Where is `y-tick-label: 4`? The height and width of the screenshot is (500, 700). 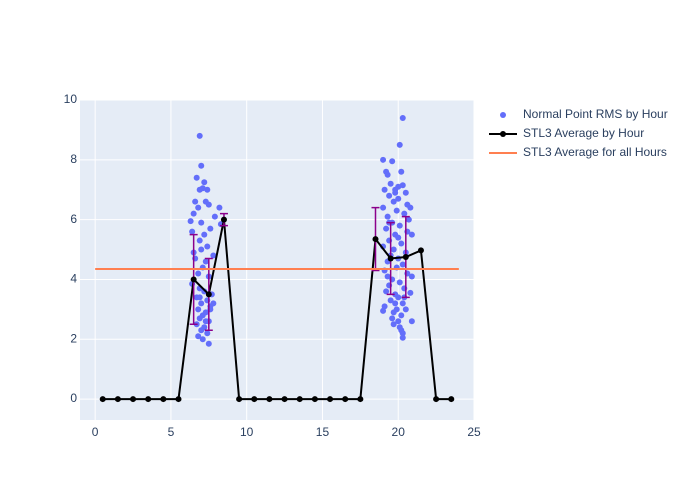
y-tick-label: 4 is located at coordinates (73, 279).